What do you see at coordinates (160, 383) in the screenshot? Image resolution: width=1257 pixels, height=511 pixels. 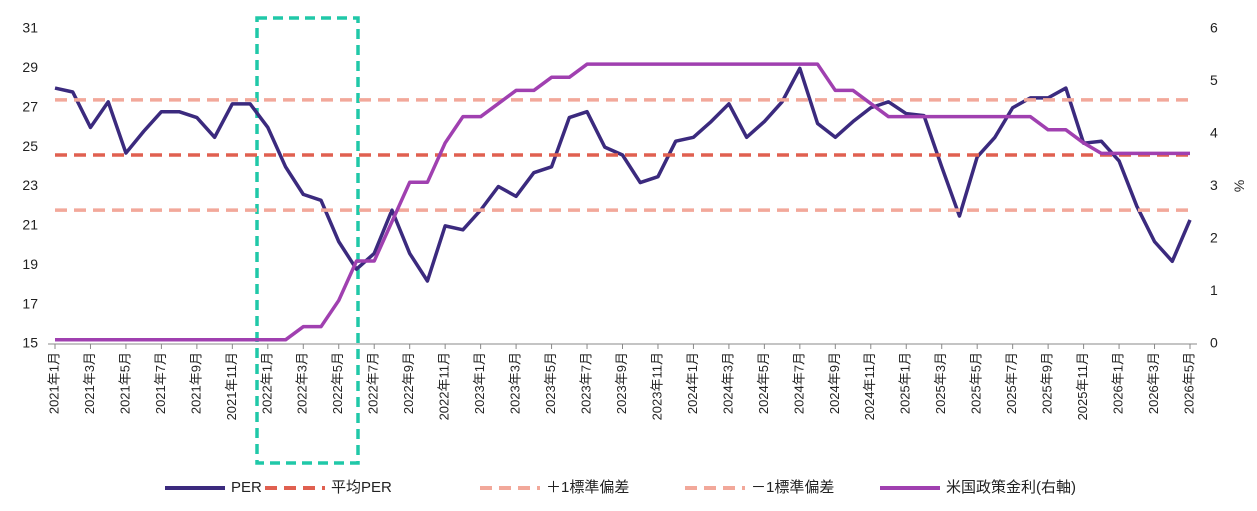 I see `x-tick-label: 2021年7月` at bounding box center [160, 383].